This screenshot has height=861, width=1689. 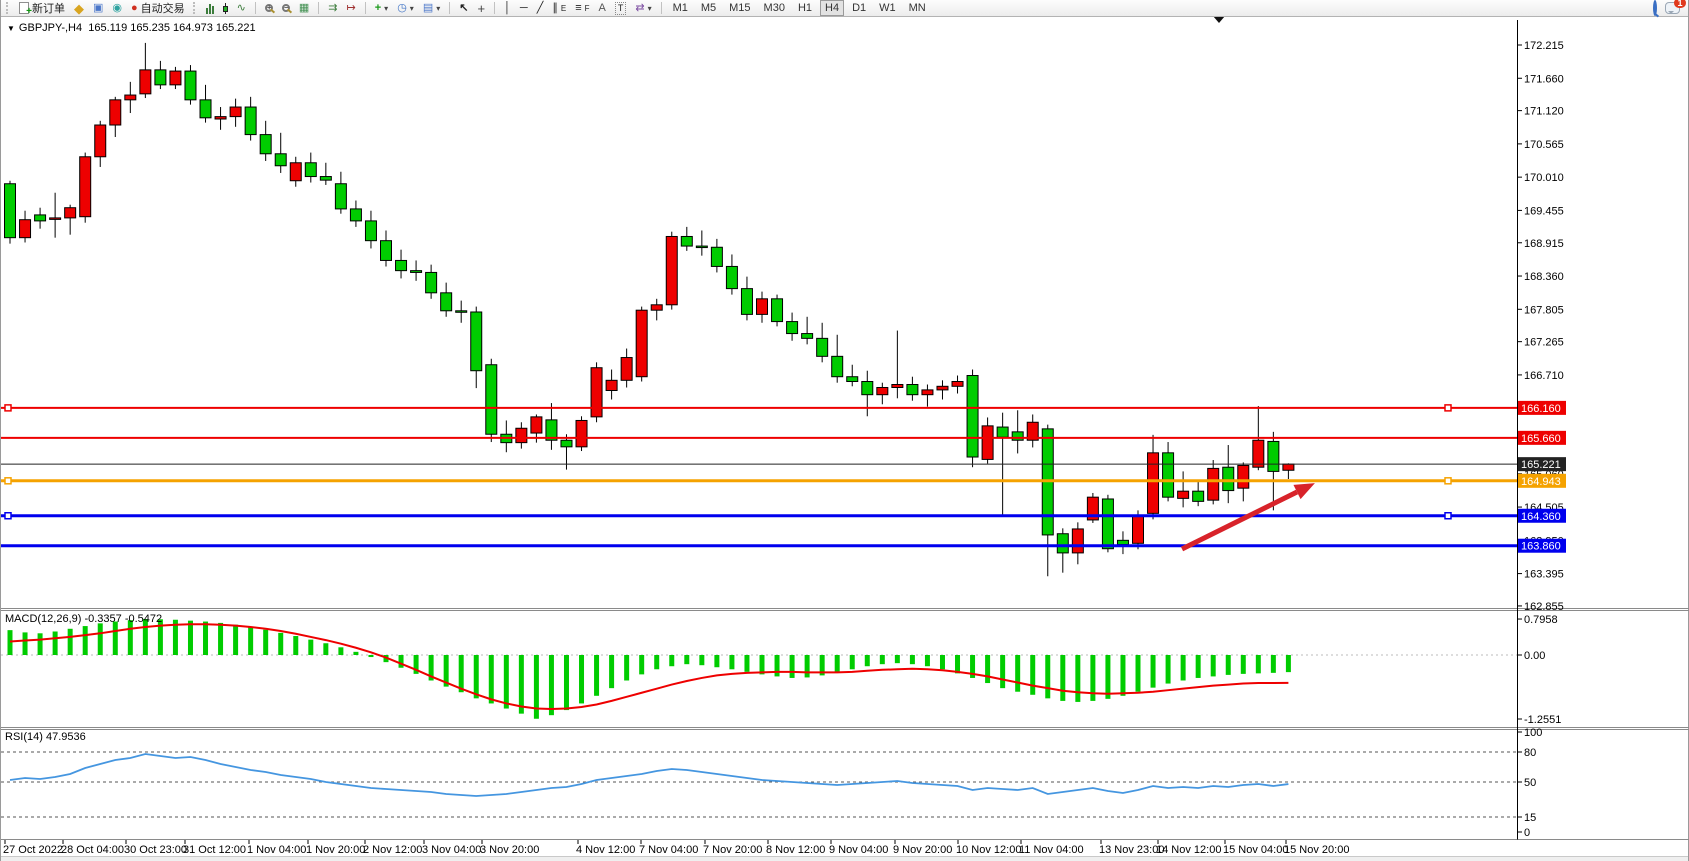 I want to click on time-label: 30 Oct 23:00, so click(x=155, y=850).